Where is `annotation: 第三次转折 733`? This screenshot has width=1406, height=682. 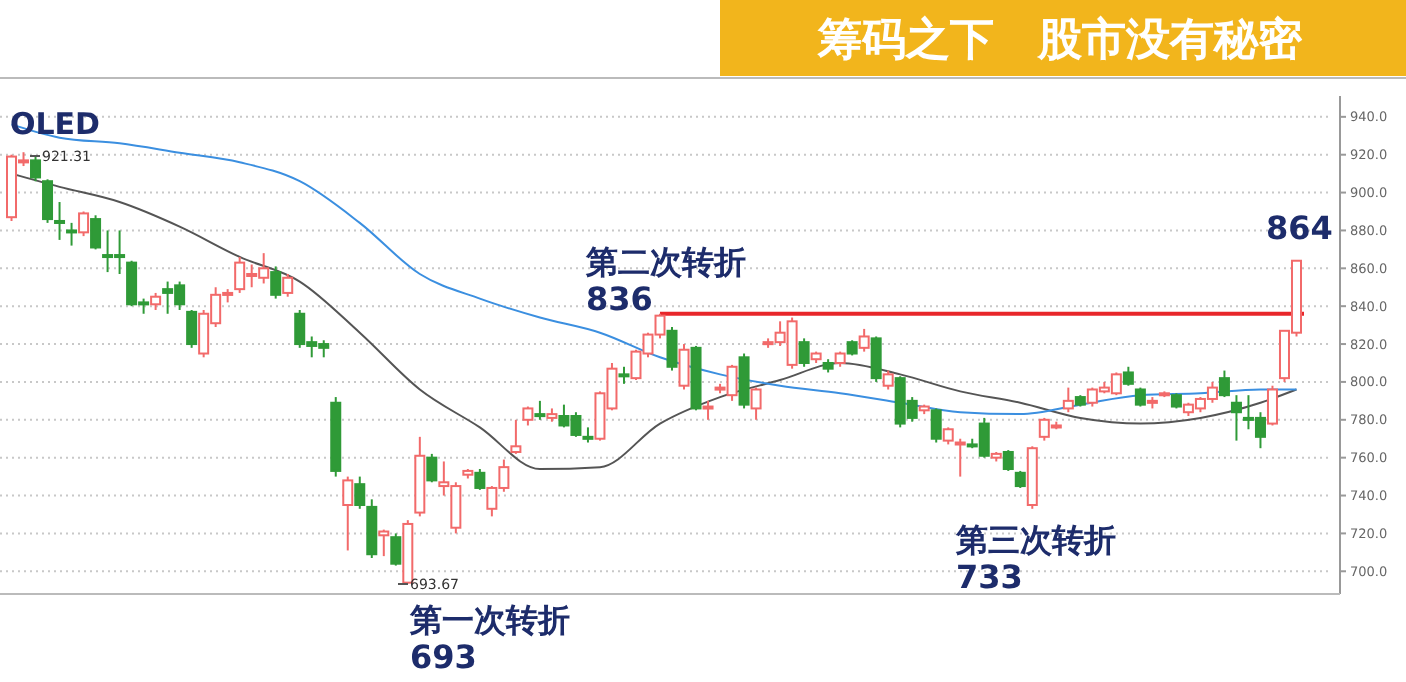 annotation: 第三次转折 733 is located at coordinates (1035, 558).